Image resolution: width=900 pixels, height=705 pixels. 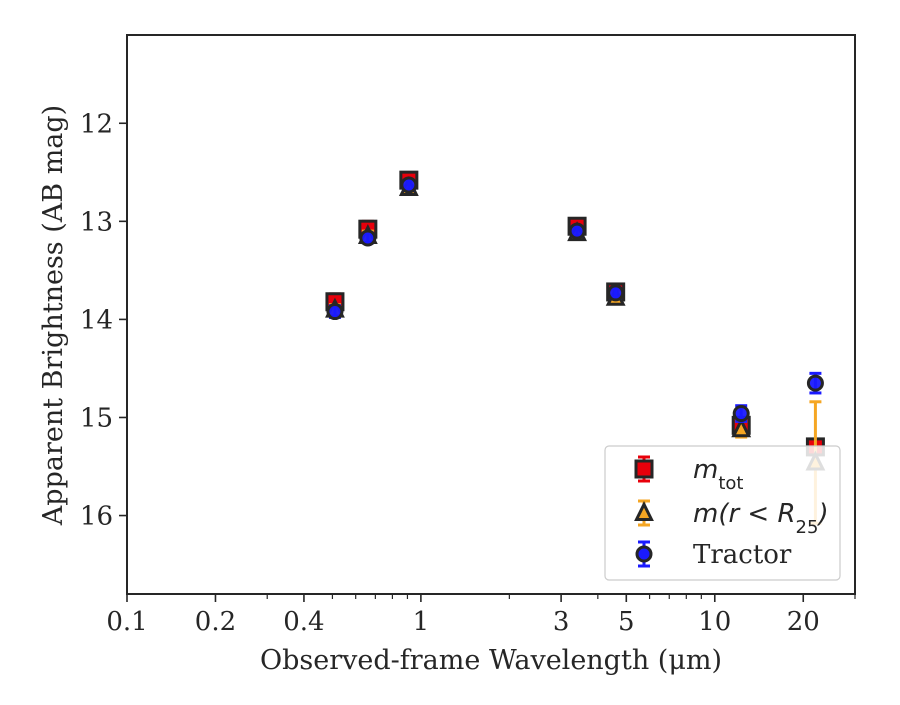 I want to click on x-tick-label: 0.1, so click(x=126, y=622).